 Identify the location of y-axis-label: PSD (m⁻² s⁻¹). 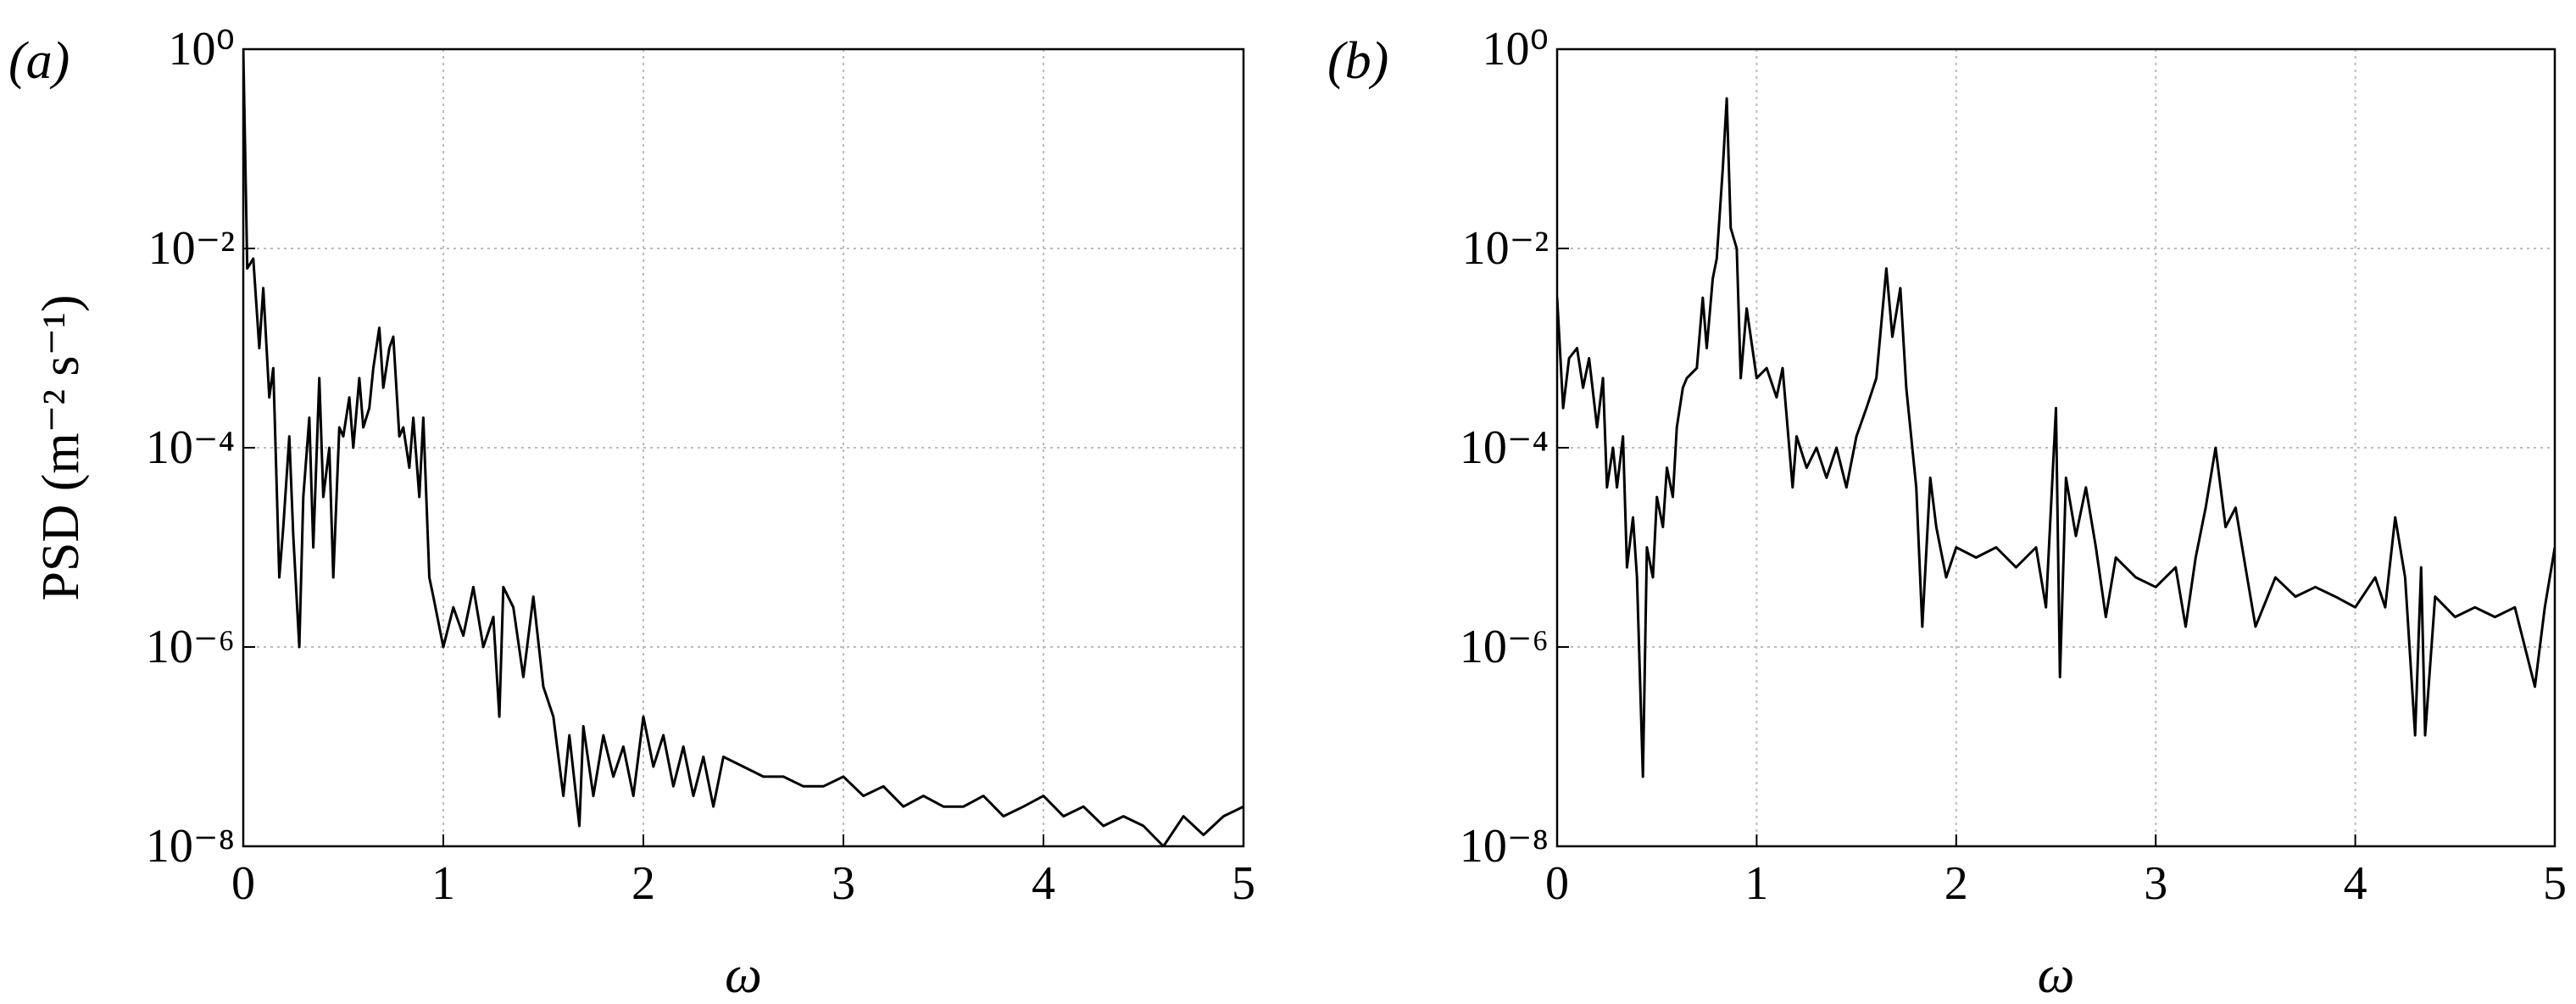
(61, 447).